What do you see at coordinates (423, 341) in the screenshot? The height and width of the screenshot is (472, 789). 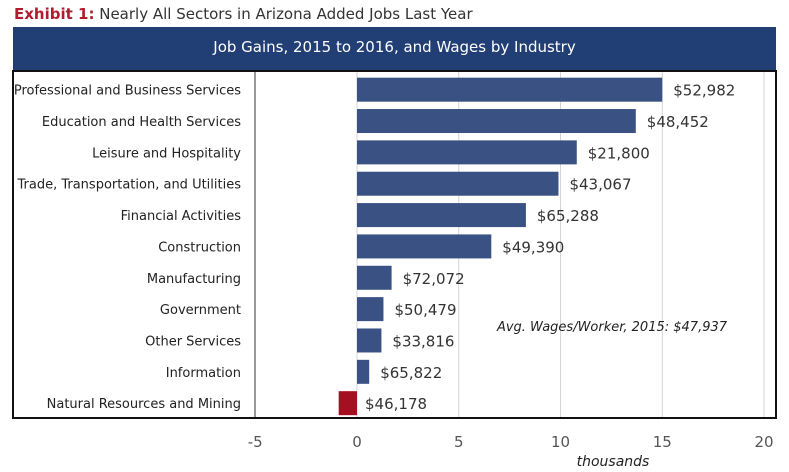 I see `data-label: $33,816` at bounding box center [423, 341].